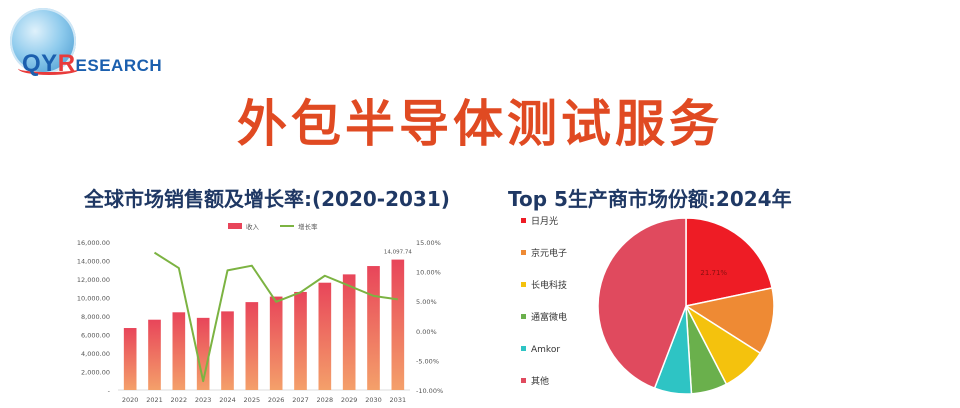 The image size is (960, 408). Describe the element at coordinates (426, 302) in the screenshot. I see `right-y-tick-label: 5.00%` at that location.